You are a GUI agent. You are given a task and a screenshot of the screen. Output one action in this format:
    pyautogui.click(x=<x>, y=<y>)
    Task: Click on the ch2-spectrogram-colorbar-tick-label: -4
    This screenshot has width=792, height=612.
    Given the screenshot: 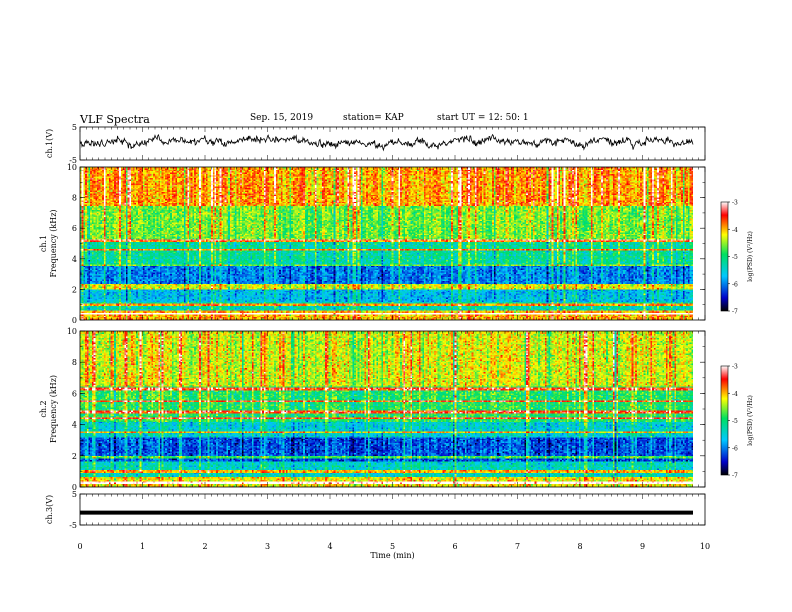 What is the action you would take?
    pyautogui.click(x=735, y=394)
    